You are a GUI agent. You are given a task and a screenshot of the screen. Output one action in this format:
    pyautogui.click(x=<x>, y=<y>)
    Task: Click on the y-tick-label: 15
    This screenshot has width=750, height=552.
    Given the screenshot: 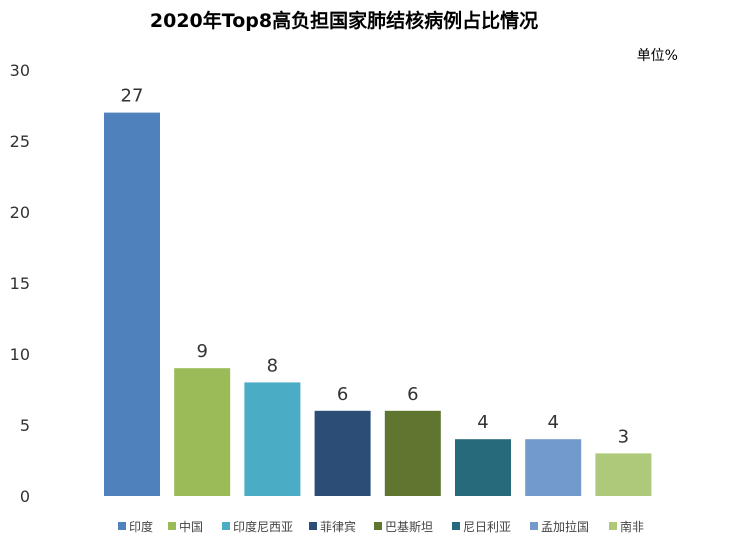 What is the action you would take?
    pyautogui.click(x=20, y=283)
    